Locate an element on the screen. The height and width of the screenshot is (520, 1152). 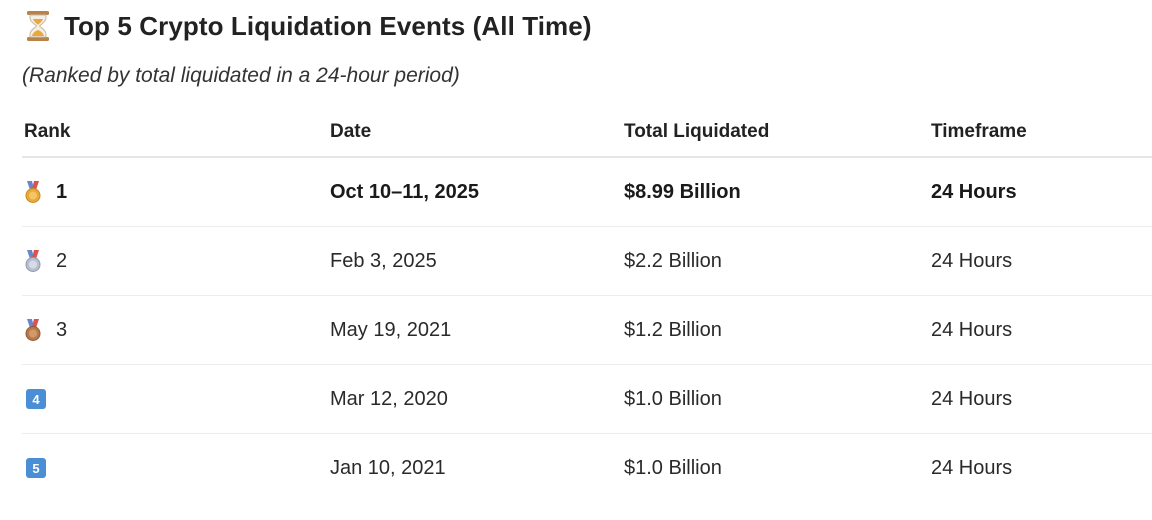
table-header-row: Rank Date Total Liquidated Timeframe is located at coordinates (587, 133).